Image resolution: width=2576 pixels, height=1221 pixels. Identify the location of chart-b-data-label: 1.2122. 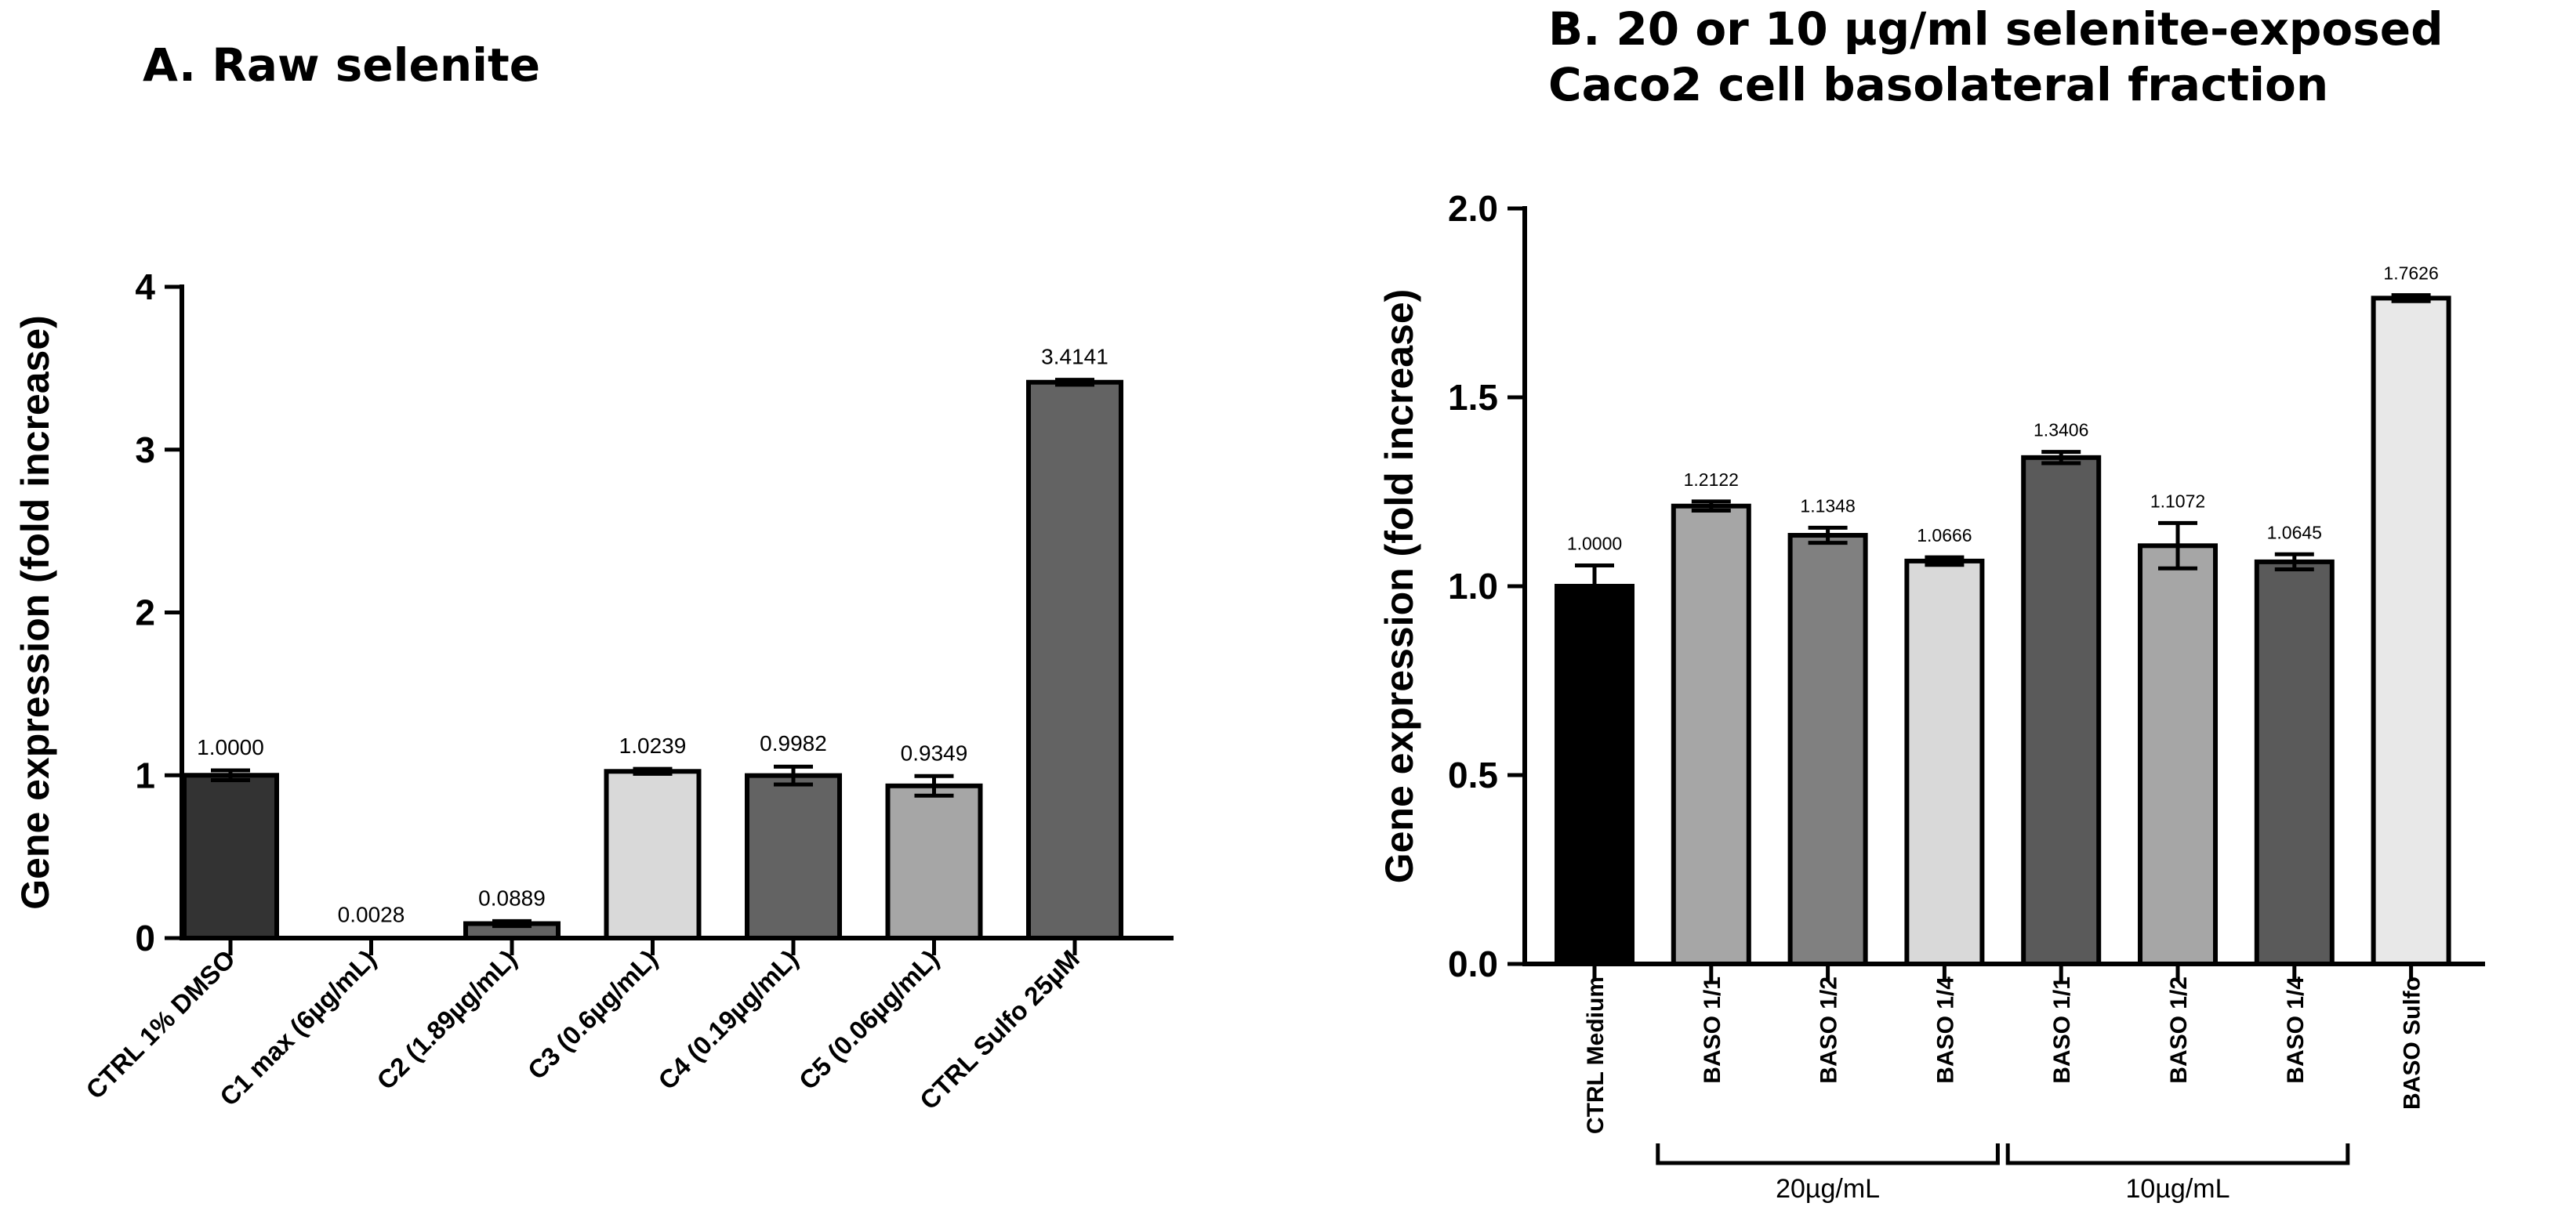
(1712, 480).